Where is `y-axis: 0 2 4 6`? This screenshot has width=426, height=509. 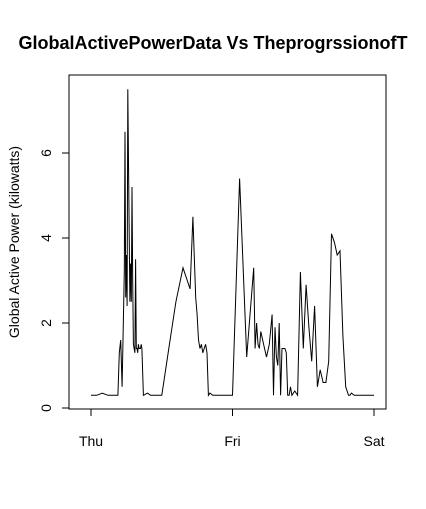 y-axis: 0 2 4 6 is located at coordinates (54, 280).